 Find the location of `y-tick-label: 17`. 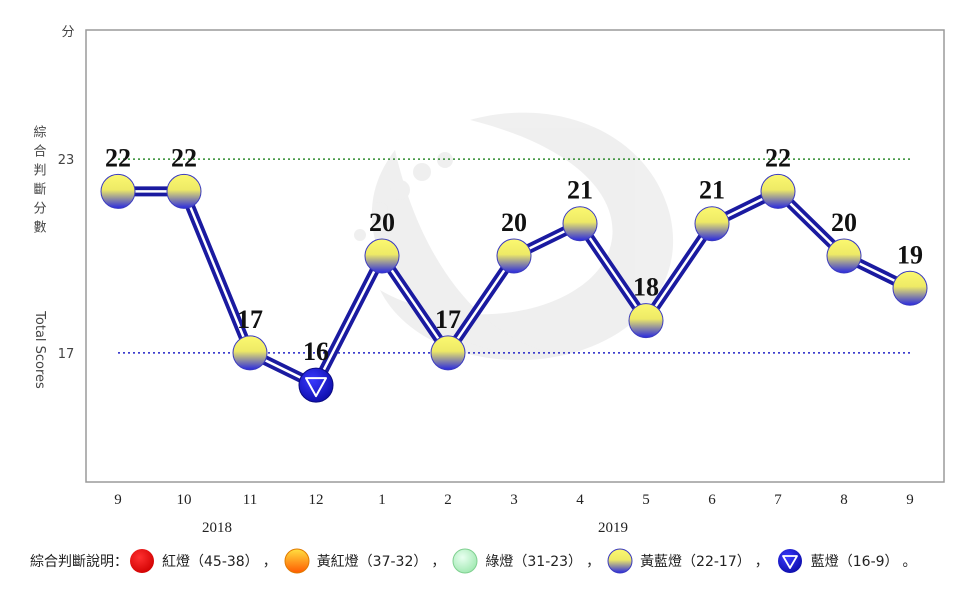

y-tick-label: 17 is located at coordinates (66, 354).